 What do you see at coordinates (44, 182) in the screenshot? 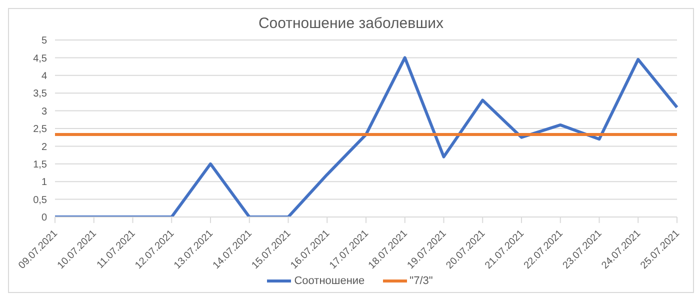
I see `y-tick-label: 1` at bounding box center [44, 182].